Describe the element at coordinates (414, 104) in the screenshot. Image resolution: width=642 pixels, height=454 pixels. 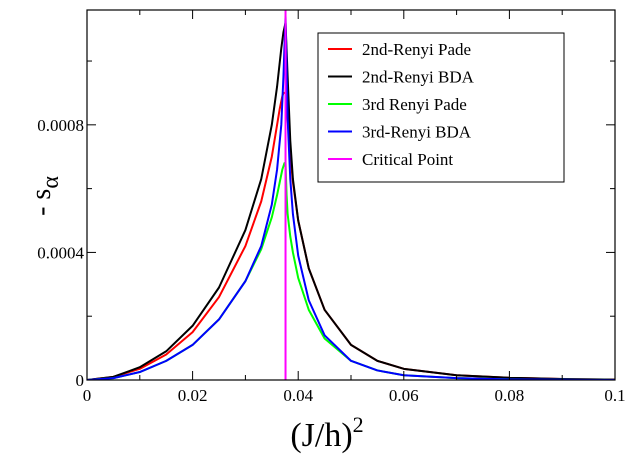
I see `legend-label-3rd-renyi-pade: 3rd Renyi Pade` at that location.